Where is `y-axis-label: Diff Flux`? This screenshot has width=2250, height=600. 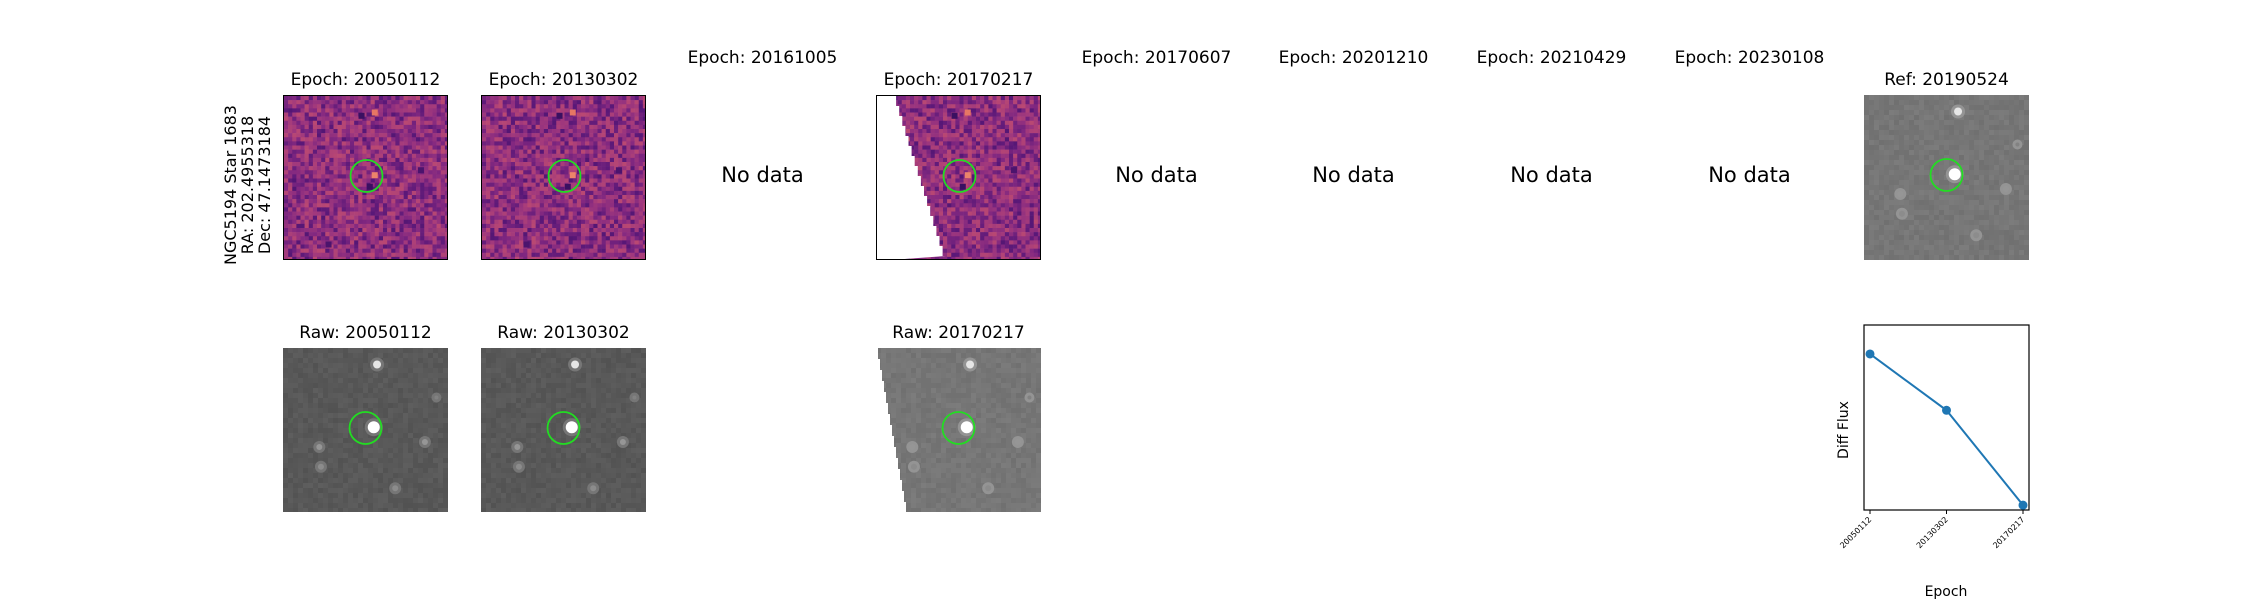 y-axis-label: Diff Flux is located at coordinates (1844, 430).